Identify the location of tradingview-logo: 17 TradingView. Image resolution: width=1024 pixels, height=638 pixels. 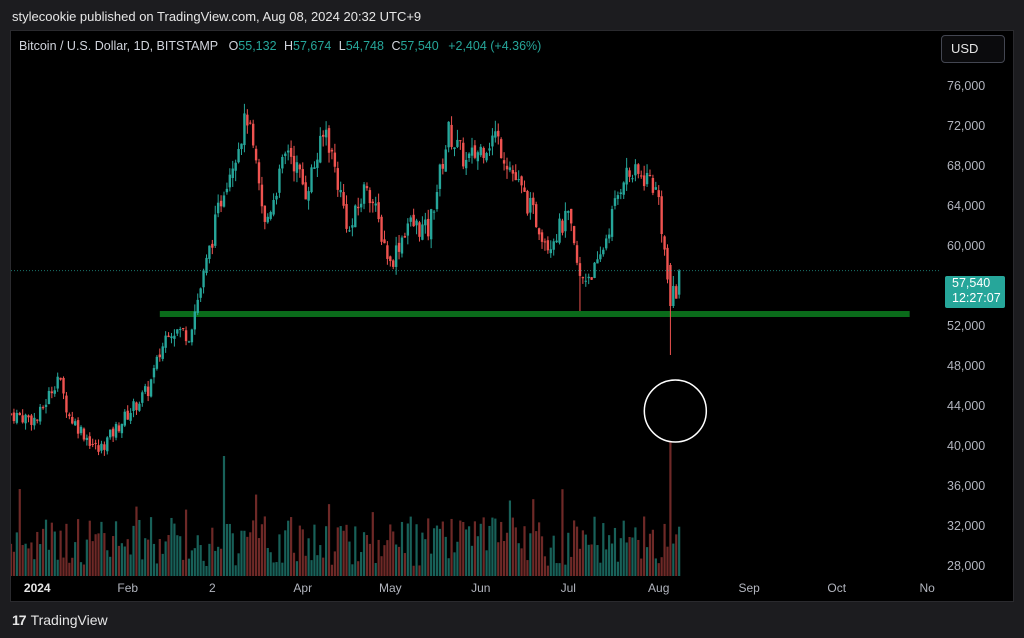
(60, 620).